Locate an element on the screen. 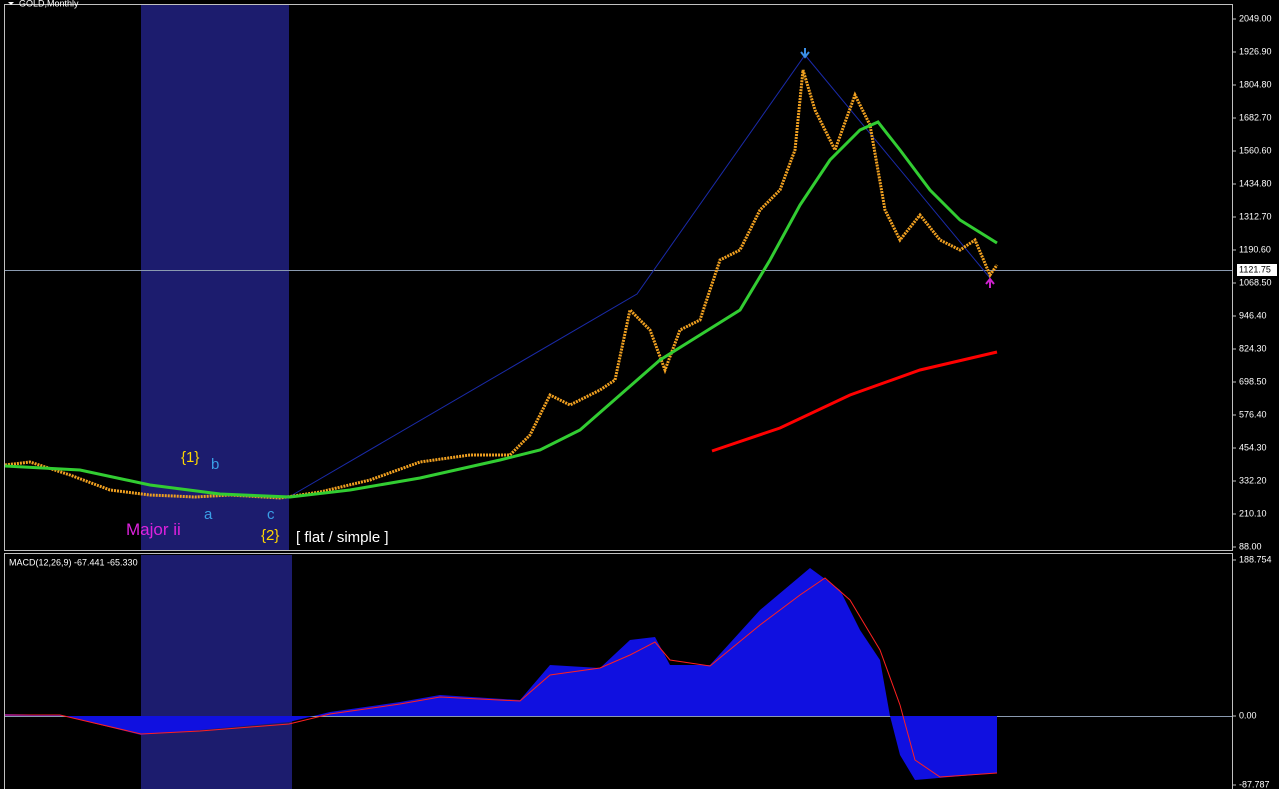  price-axis-label: 88.00 is located at coordinates (1250, 546).